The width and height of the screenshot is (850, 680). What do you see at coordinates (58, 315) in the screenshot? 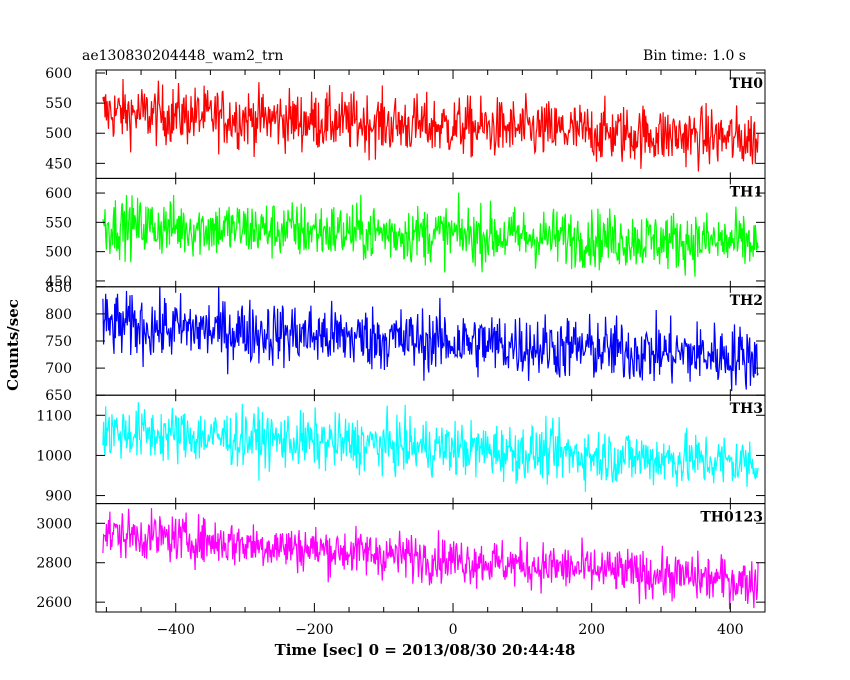
I see `y-tick-label-th2: 800` at bounding box center [58, 315].